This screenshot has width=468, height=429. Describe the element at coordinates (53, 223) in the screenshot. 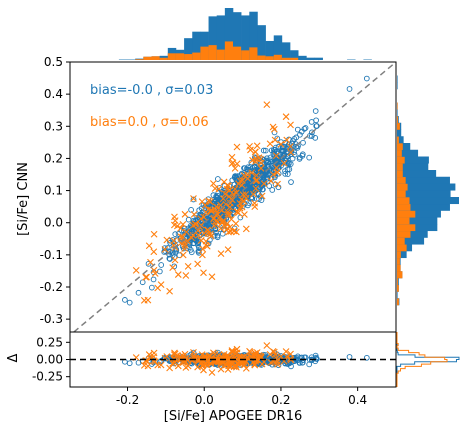

I see `y-tick-label: 0.0` at that location.